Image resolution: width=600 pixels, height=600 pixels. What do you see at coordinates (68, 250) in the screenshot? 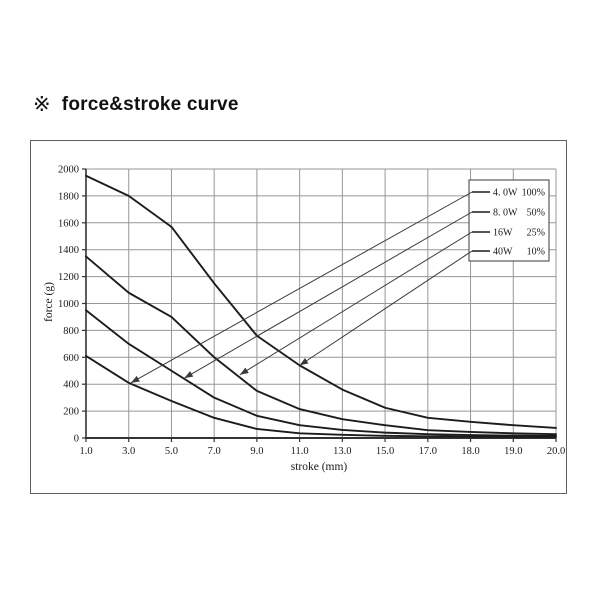
I see `y-tick-label: 1400` at bounding box center [68, 250].